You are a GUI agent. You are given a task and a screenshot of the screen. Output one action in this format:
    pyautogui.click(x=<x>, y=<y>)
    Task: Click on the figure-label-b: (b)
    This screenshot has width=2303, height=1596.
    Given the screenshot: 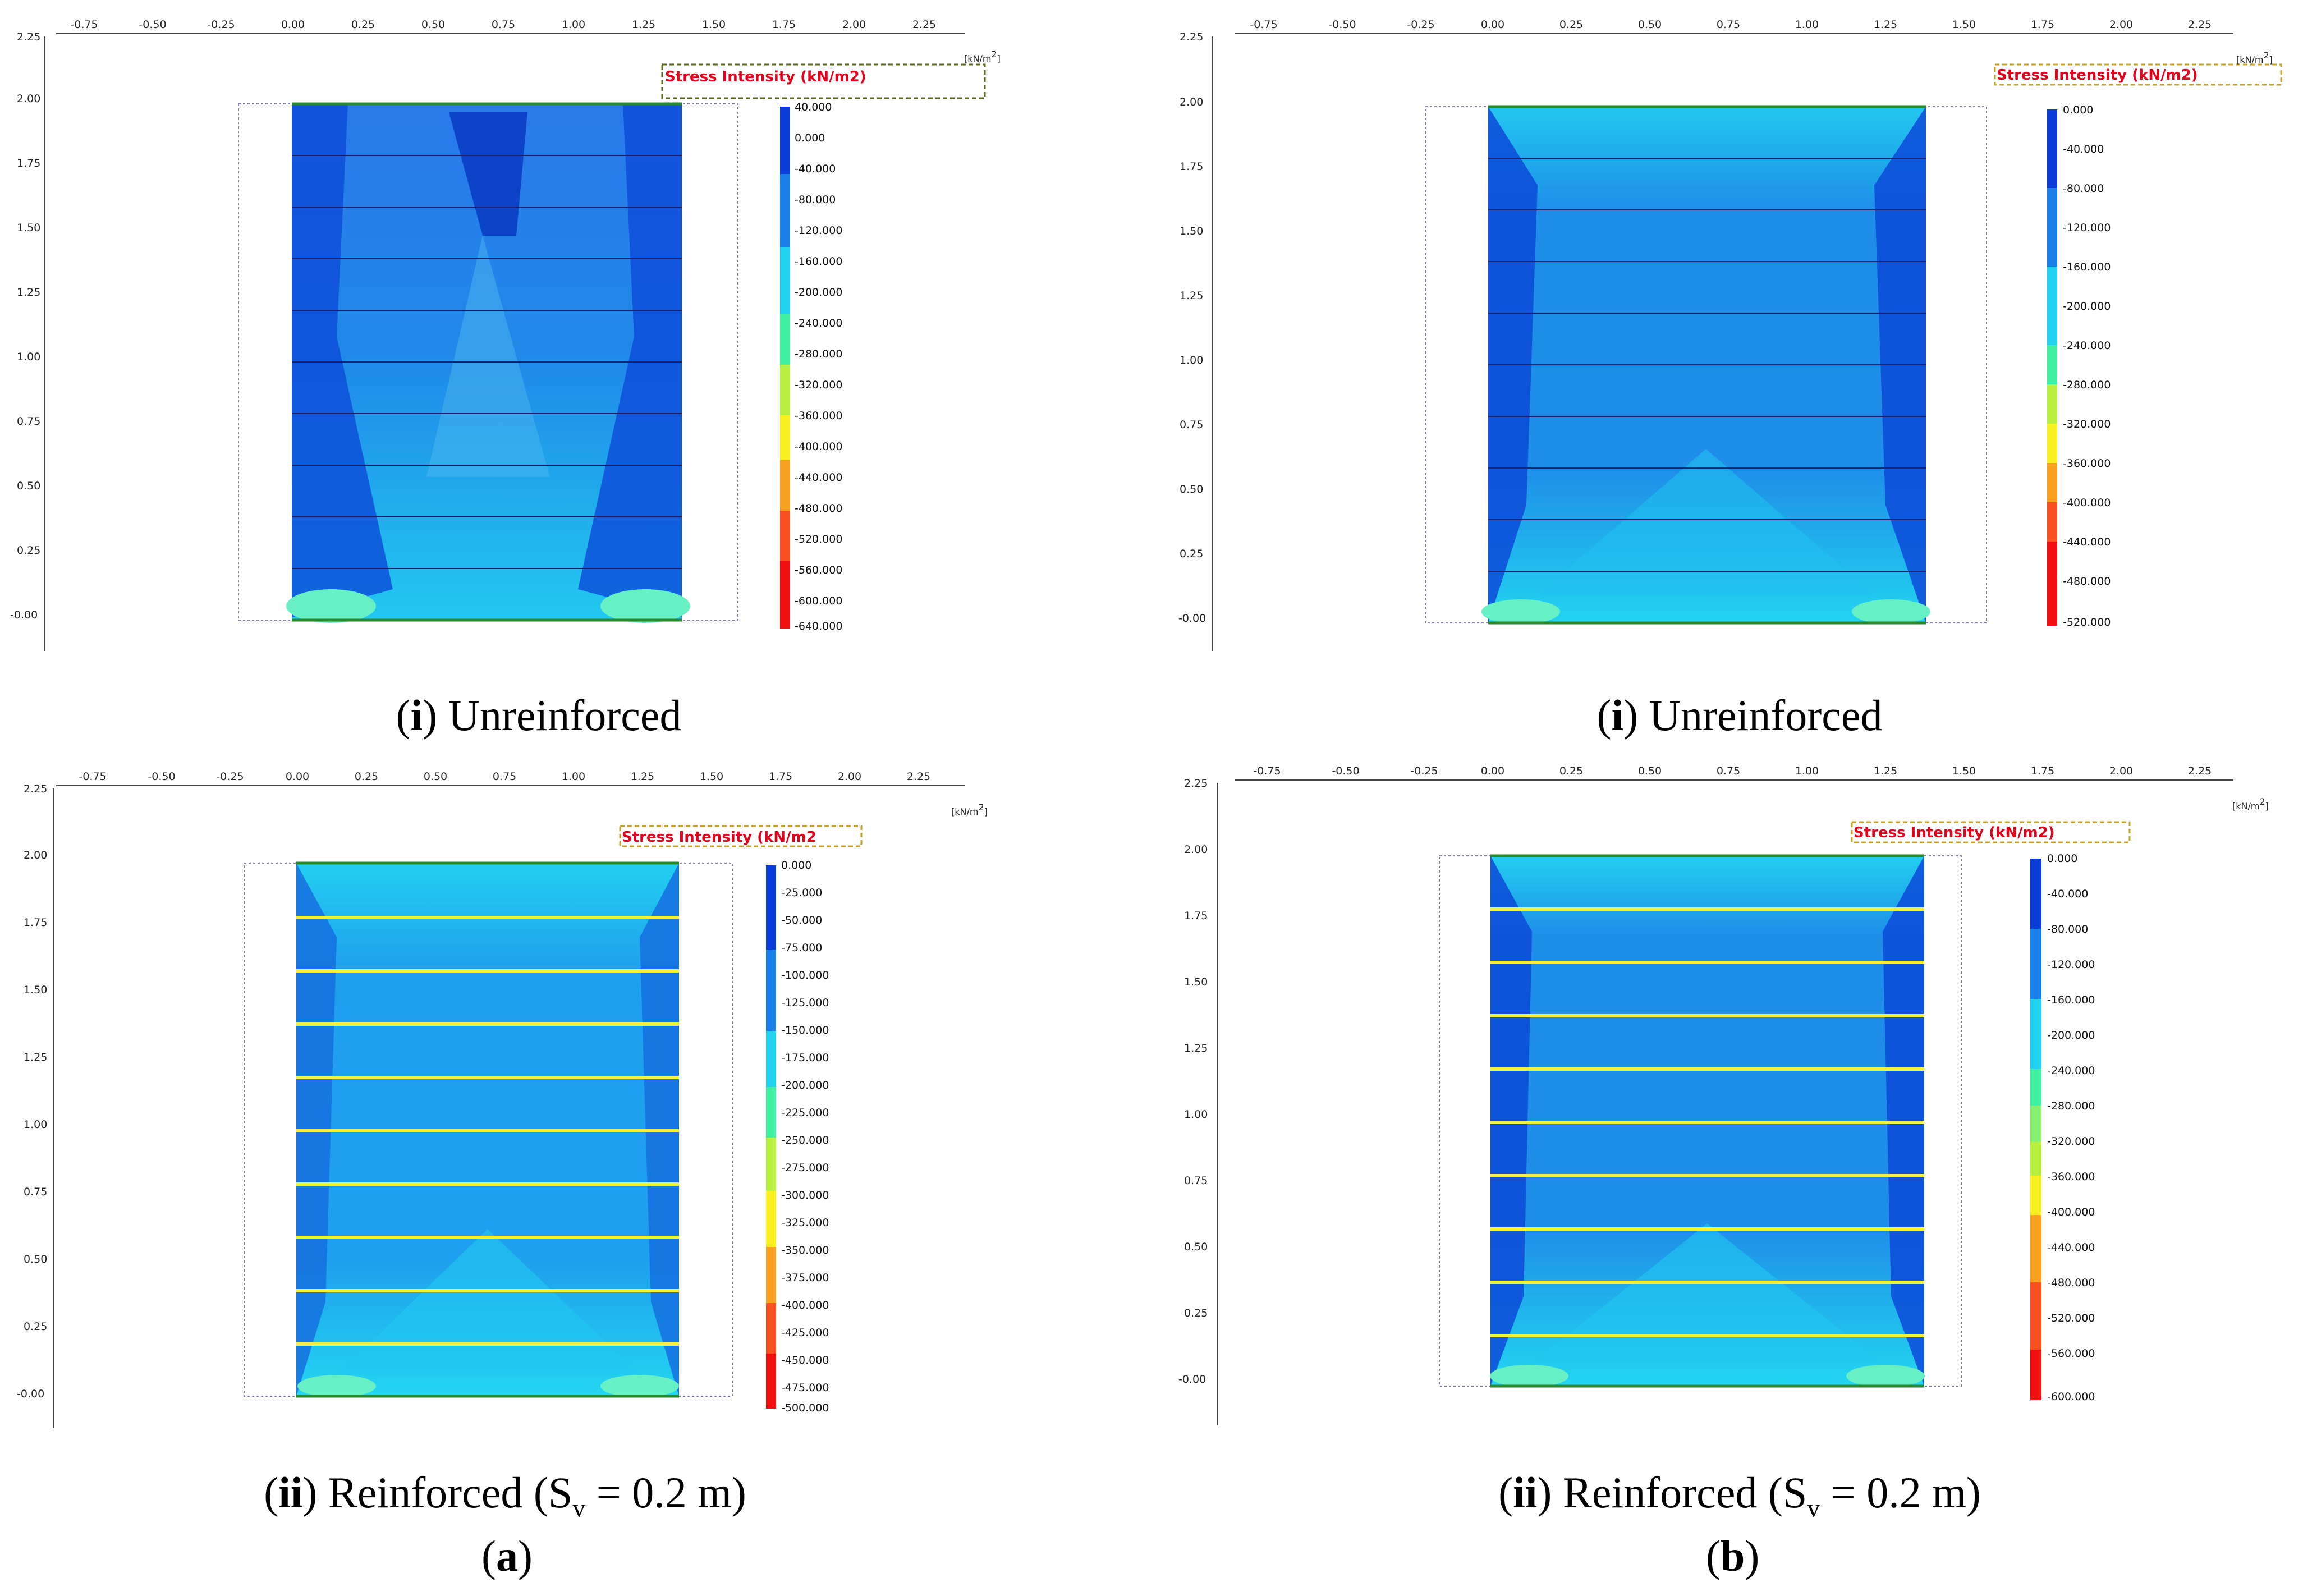 What is the action you would take?
    pyautogui.click(x=1733, y=1555)
    